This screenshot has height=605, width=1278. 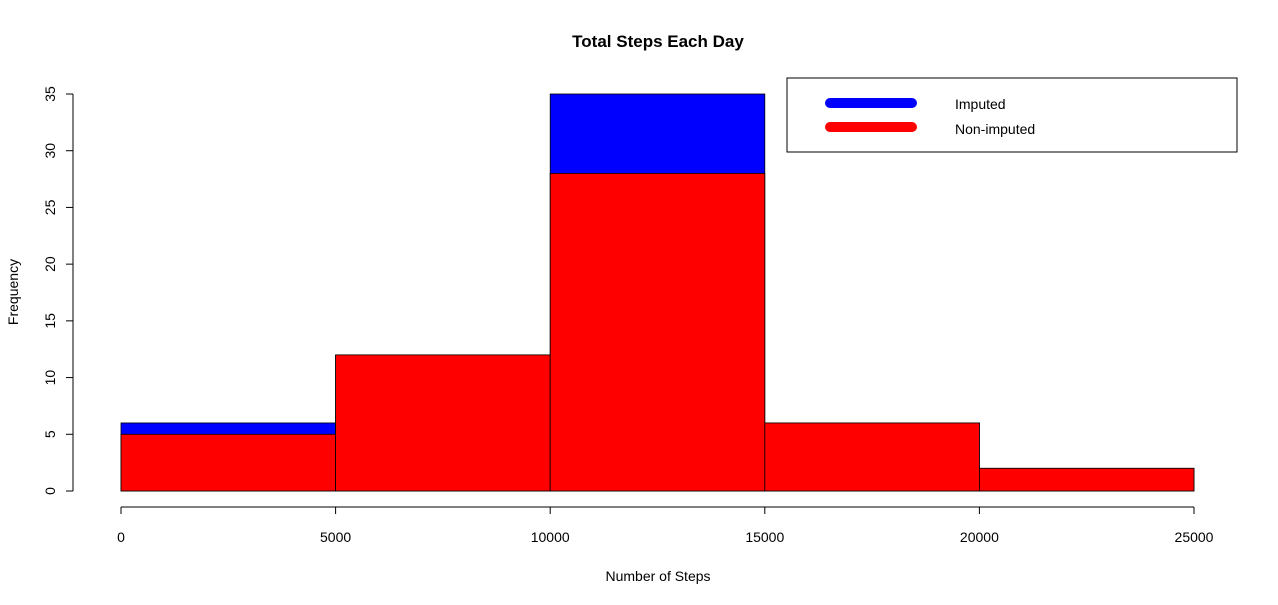 I want to click on legend-box, so click(x=1012, y=115).